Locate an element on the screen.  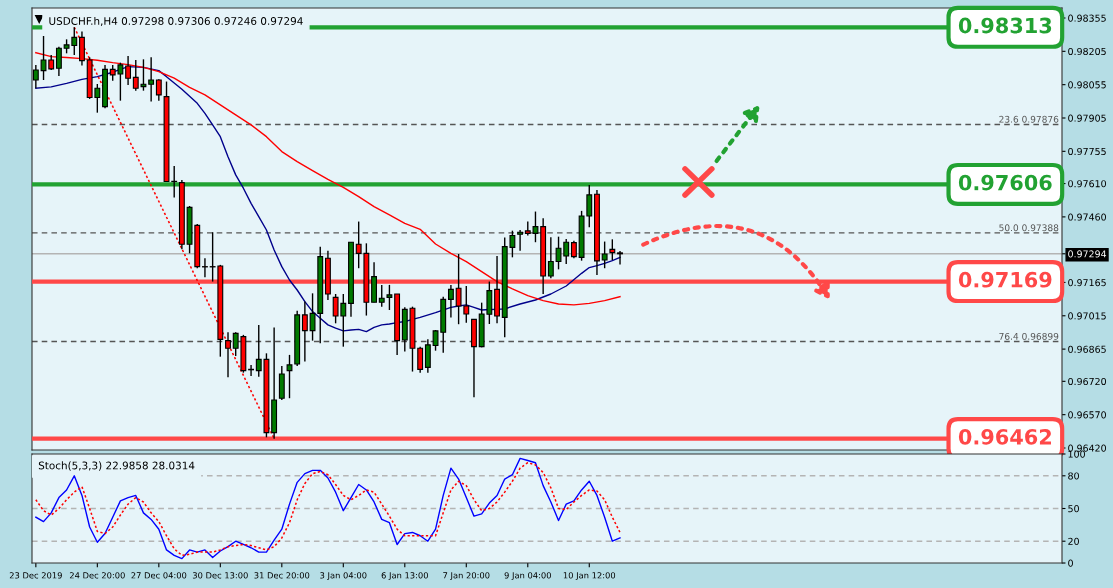
y-tick-label: 0.97460 is located at coordinates (1087, 217).